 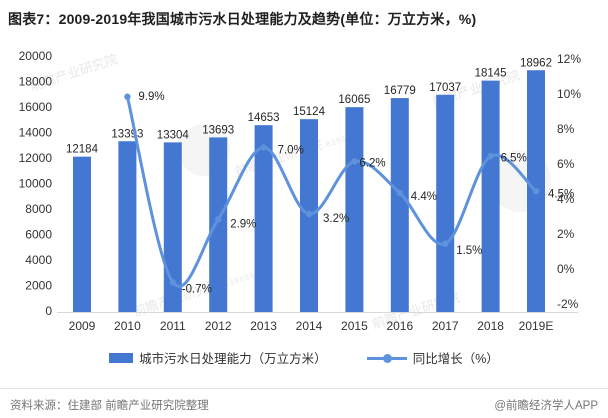 What do you see at coordinates (386, 358) in the screenshot?
I see `line-swatch-icon` at bounding box center [386, 358].